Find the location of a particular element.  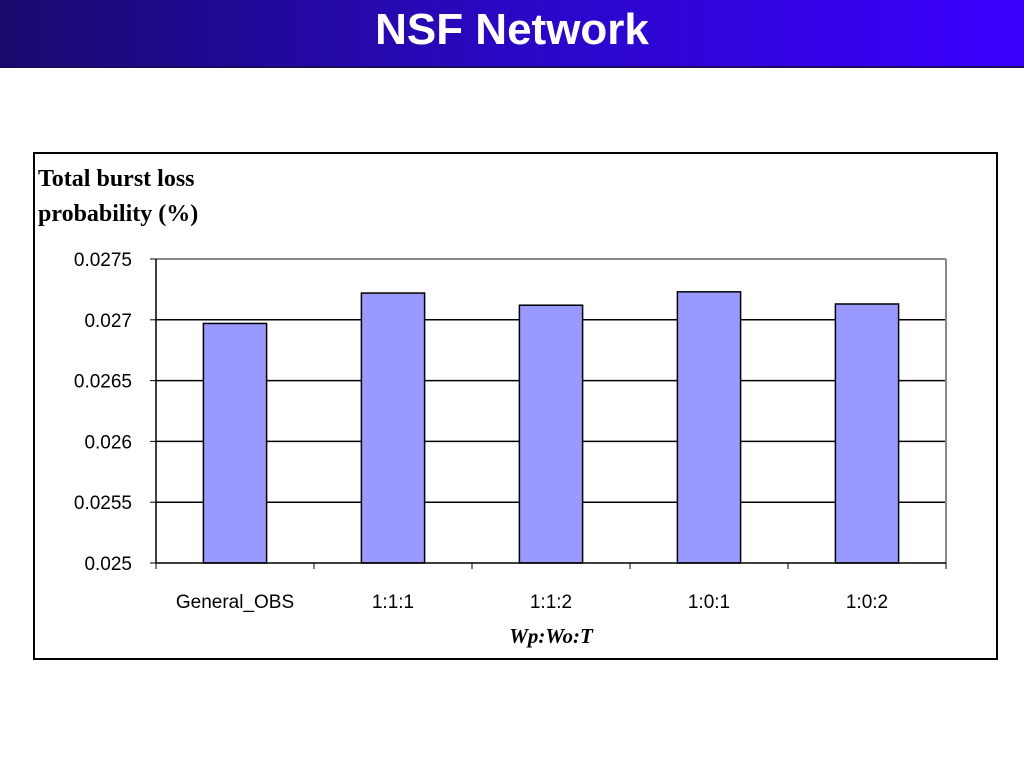

y-tick-label: 0.027 is located at coordinates (108, 321).